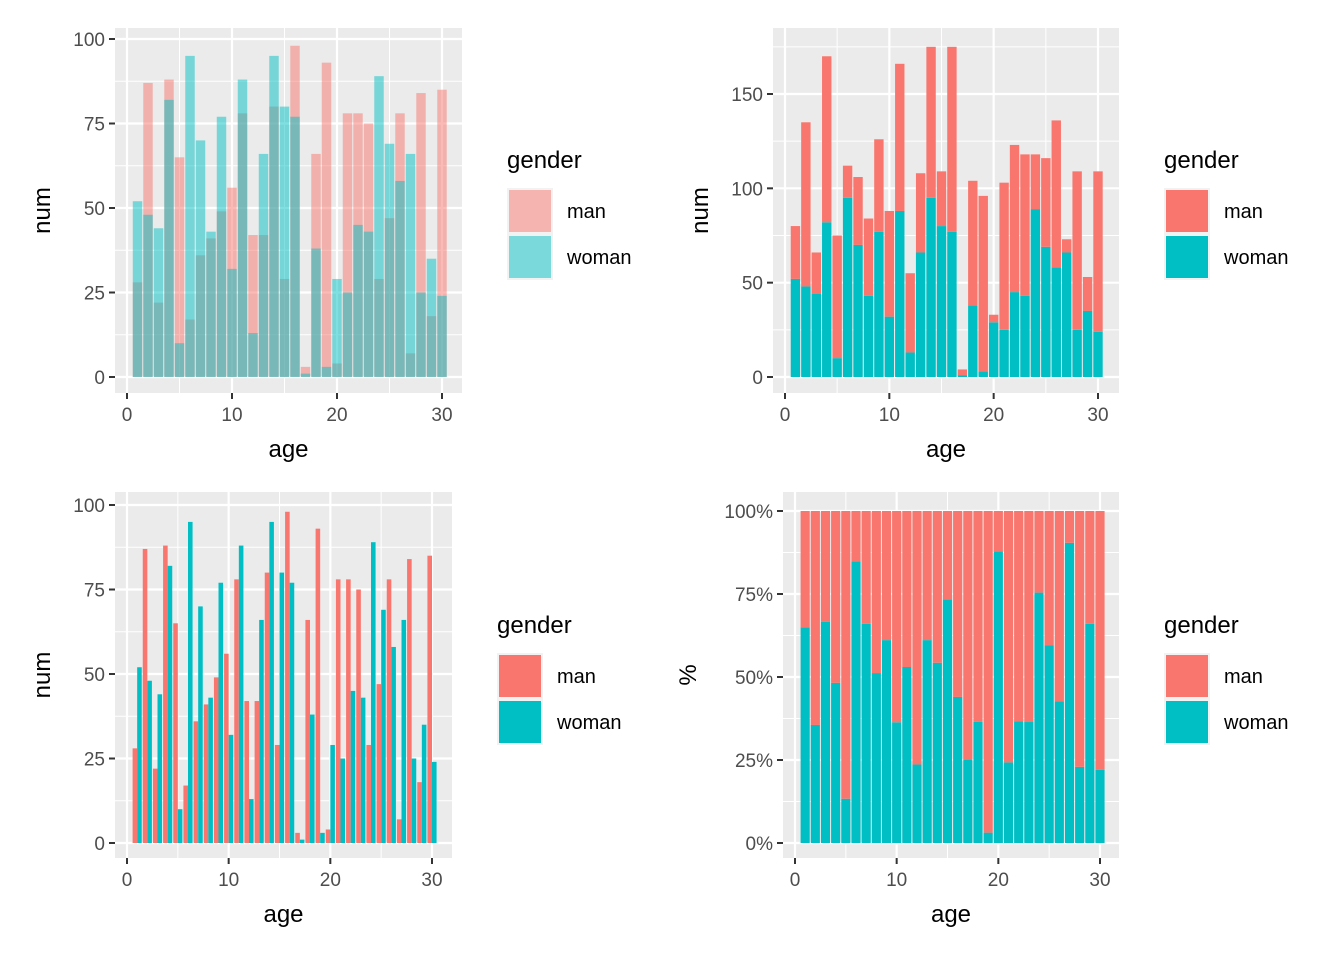 This screenshot has height=960, width=1344. What do you see at coordinates (534, 625) in the screenshot?
I see `legend-title: gender` at bounding box center [534, 625].